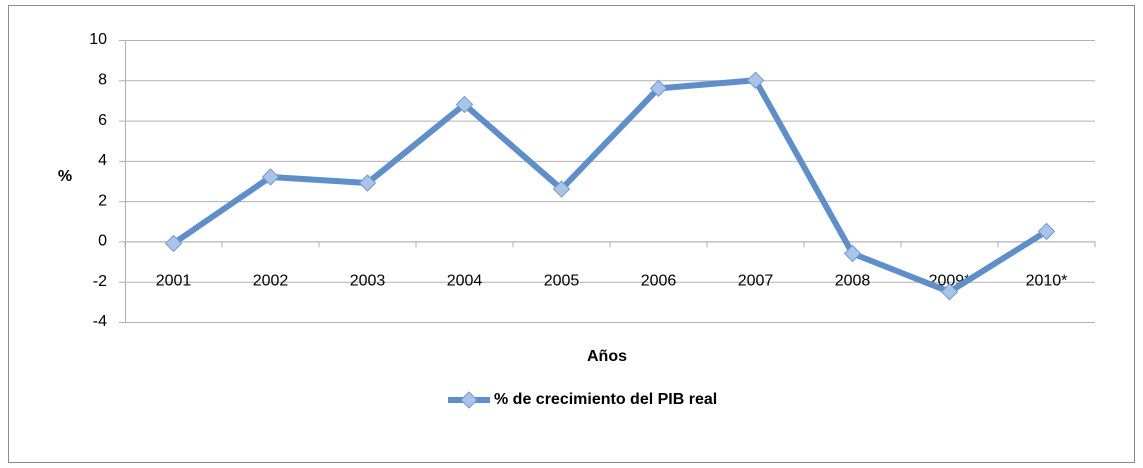 The width and height of the screenshot is (1143, 468). Describe the element at coordinates (100, 321) in the screenshot. I see `y-tick-label: -4` at that location.